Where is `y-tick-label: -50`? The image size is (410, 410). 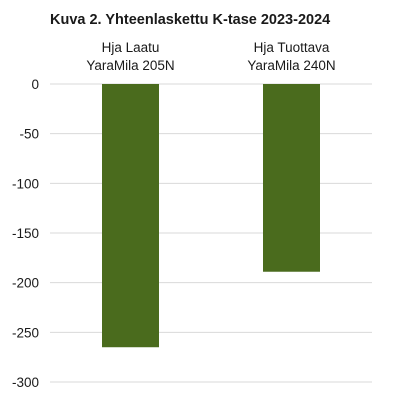 y-tick-label: -50 is located at coordinates (29, 134).